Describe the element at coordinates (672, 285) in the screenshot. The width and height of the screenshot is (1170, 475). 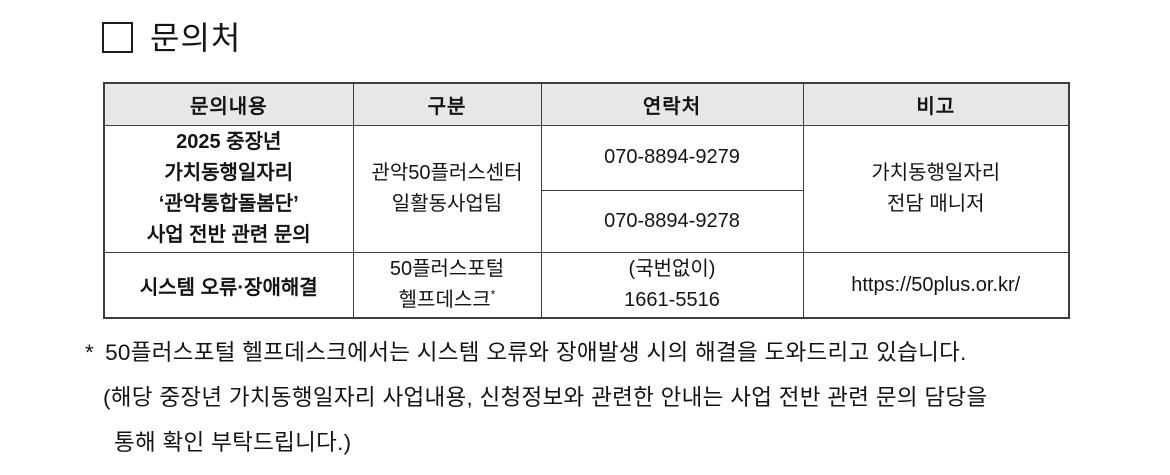
I see `cell-contact-row2: (국번없이) 1661-5516` at that location.